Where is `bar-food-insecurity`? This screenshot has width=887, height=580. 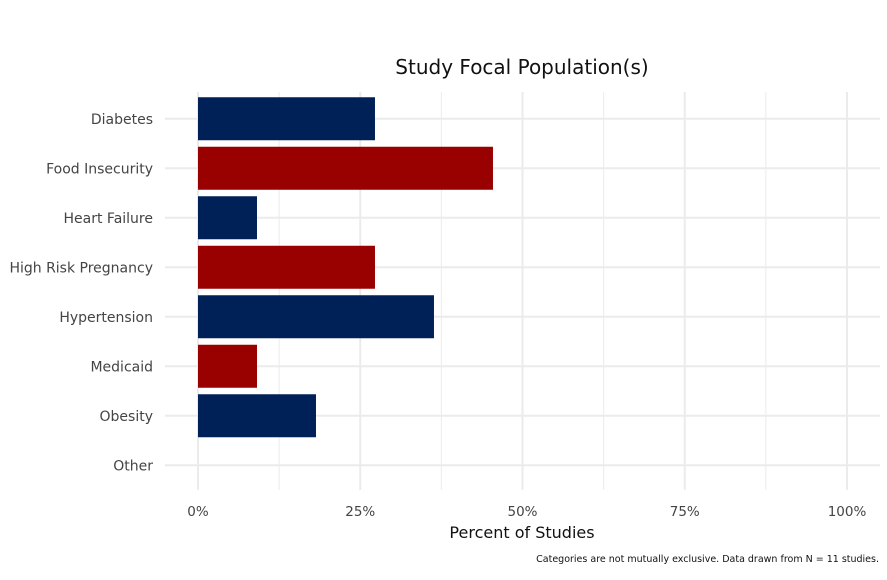 bar-food-insecurity is located at coordinates (345, 168).